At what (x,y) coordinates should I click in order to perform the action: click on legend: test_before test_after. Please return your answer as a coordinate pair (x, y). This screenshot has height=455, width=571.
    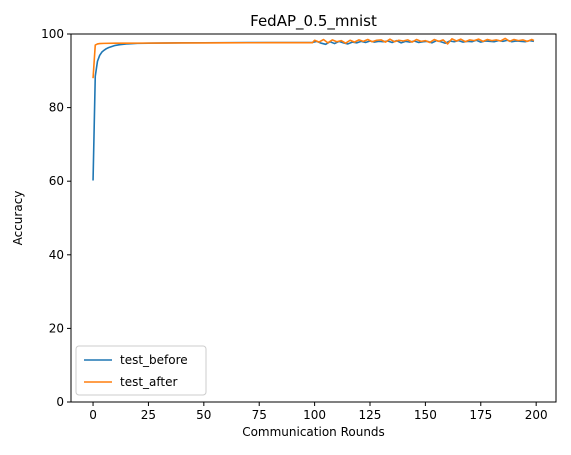
    Looking at the image, I should click on (141, 370).